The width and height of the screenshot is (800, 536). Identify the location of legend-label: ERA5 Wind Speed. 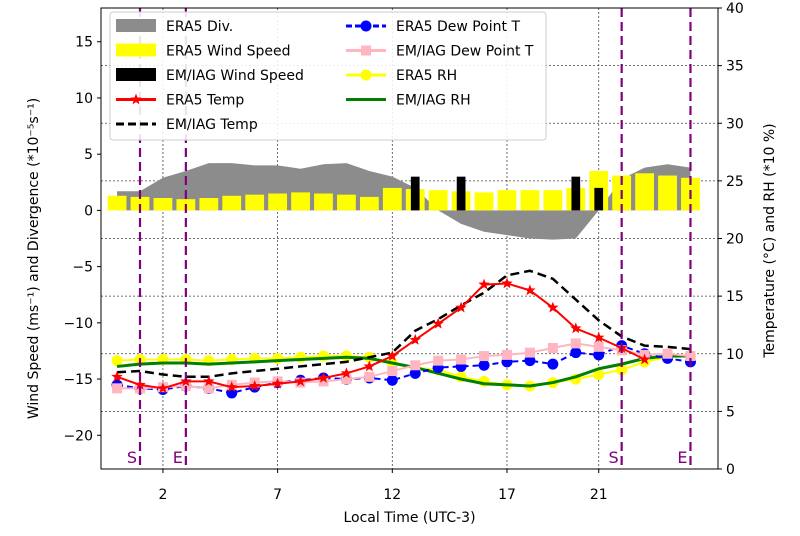
(228, 52).